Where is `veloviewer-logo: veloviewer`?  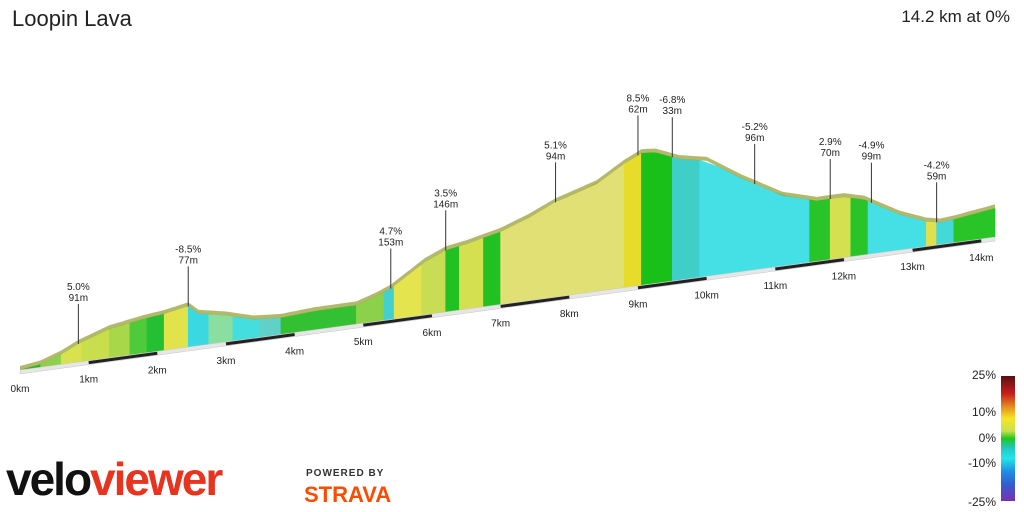 veloviewer-logo: veloviewer is located at coordinates (151, 480).